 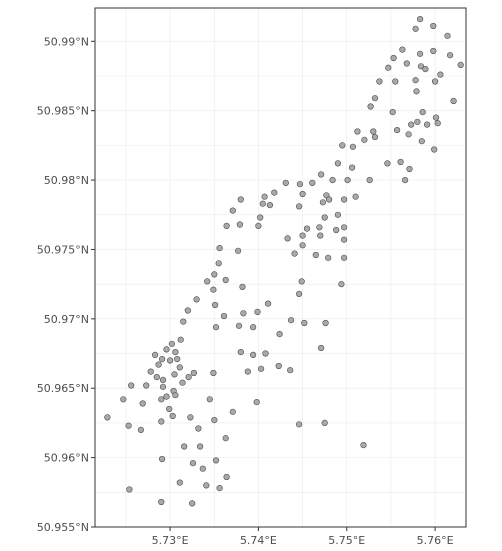 I want to click on y-tick-label: 50.98°N, so click(x=66, y=180).